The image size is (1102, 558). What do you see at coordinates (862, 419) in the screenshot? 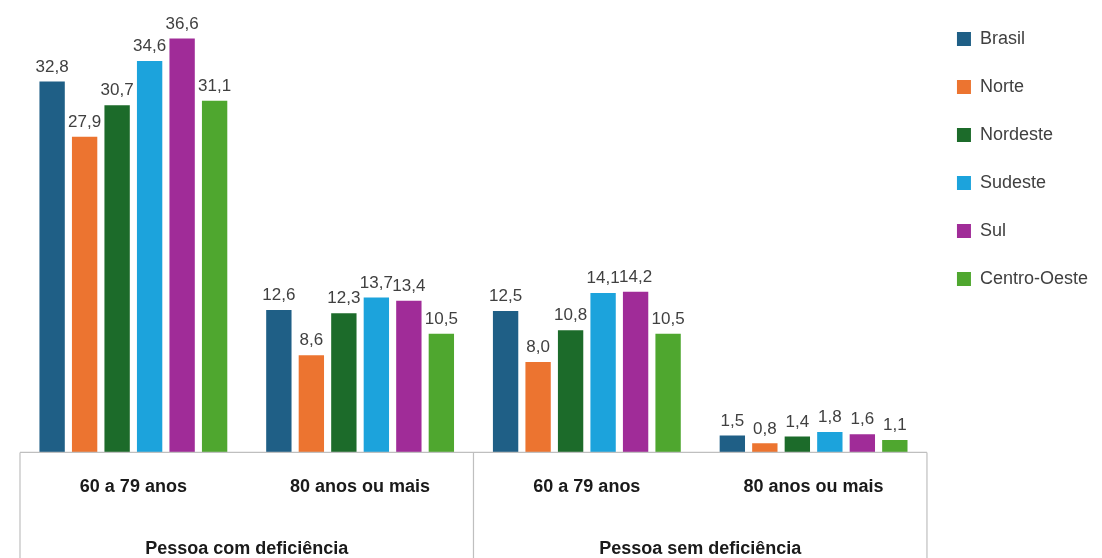
I see `data-label: 1,6` at bounding box center [862, 419].